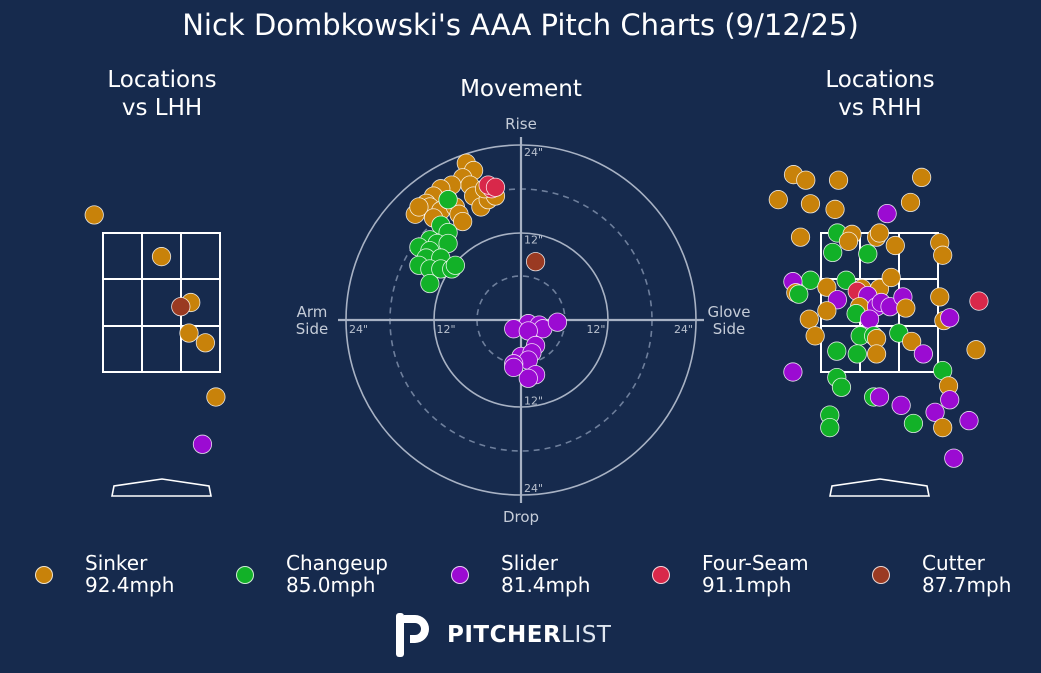 The image size is (1041, 673). Describe the element at coordinates (880, 94) in the screenshot. I see `rhh-panel-title: Locations vs RHH` at that location.